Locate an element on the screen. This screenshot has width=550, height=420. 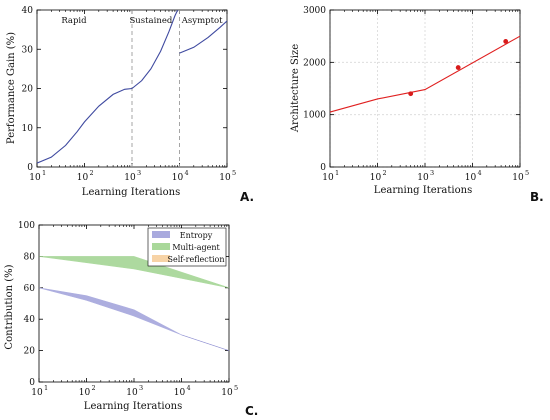
chart-c-ytick-label-4: 80 is located at coordinates (30, 257).